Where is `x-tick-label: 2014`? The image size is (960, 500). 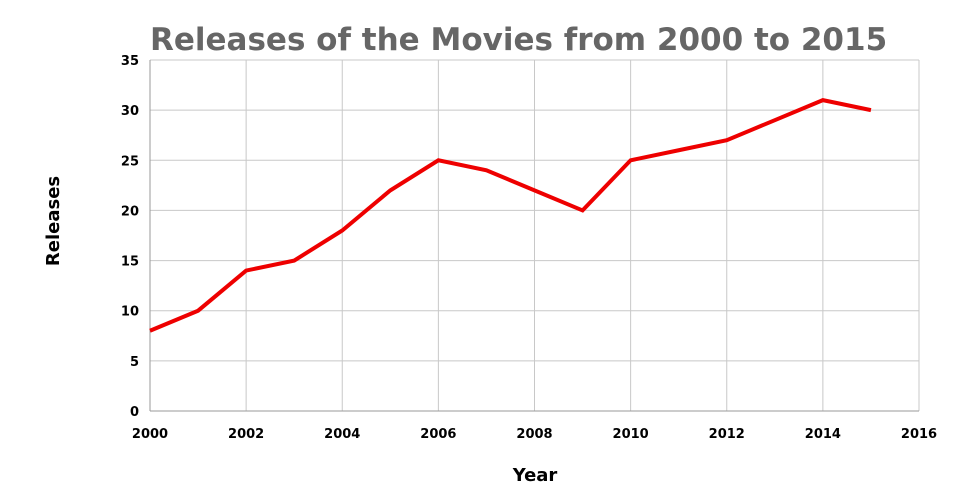
x-tick-label: 2014 is located at coordinates (823, 434).